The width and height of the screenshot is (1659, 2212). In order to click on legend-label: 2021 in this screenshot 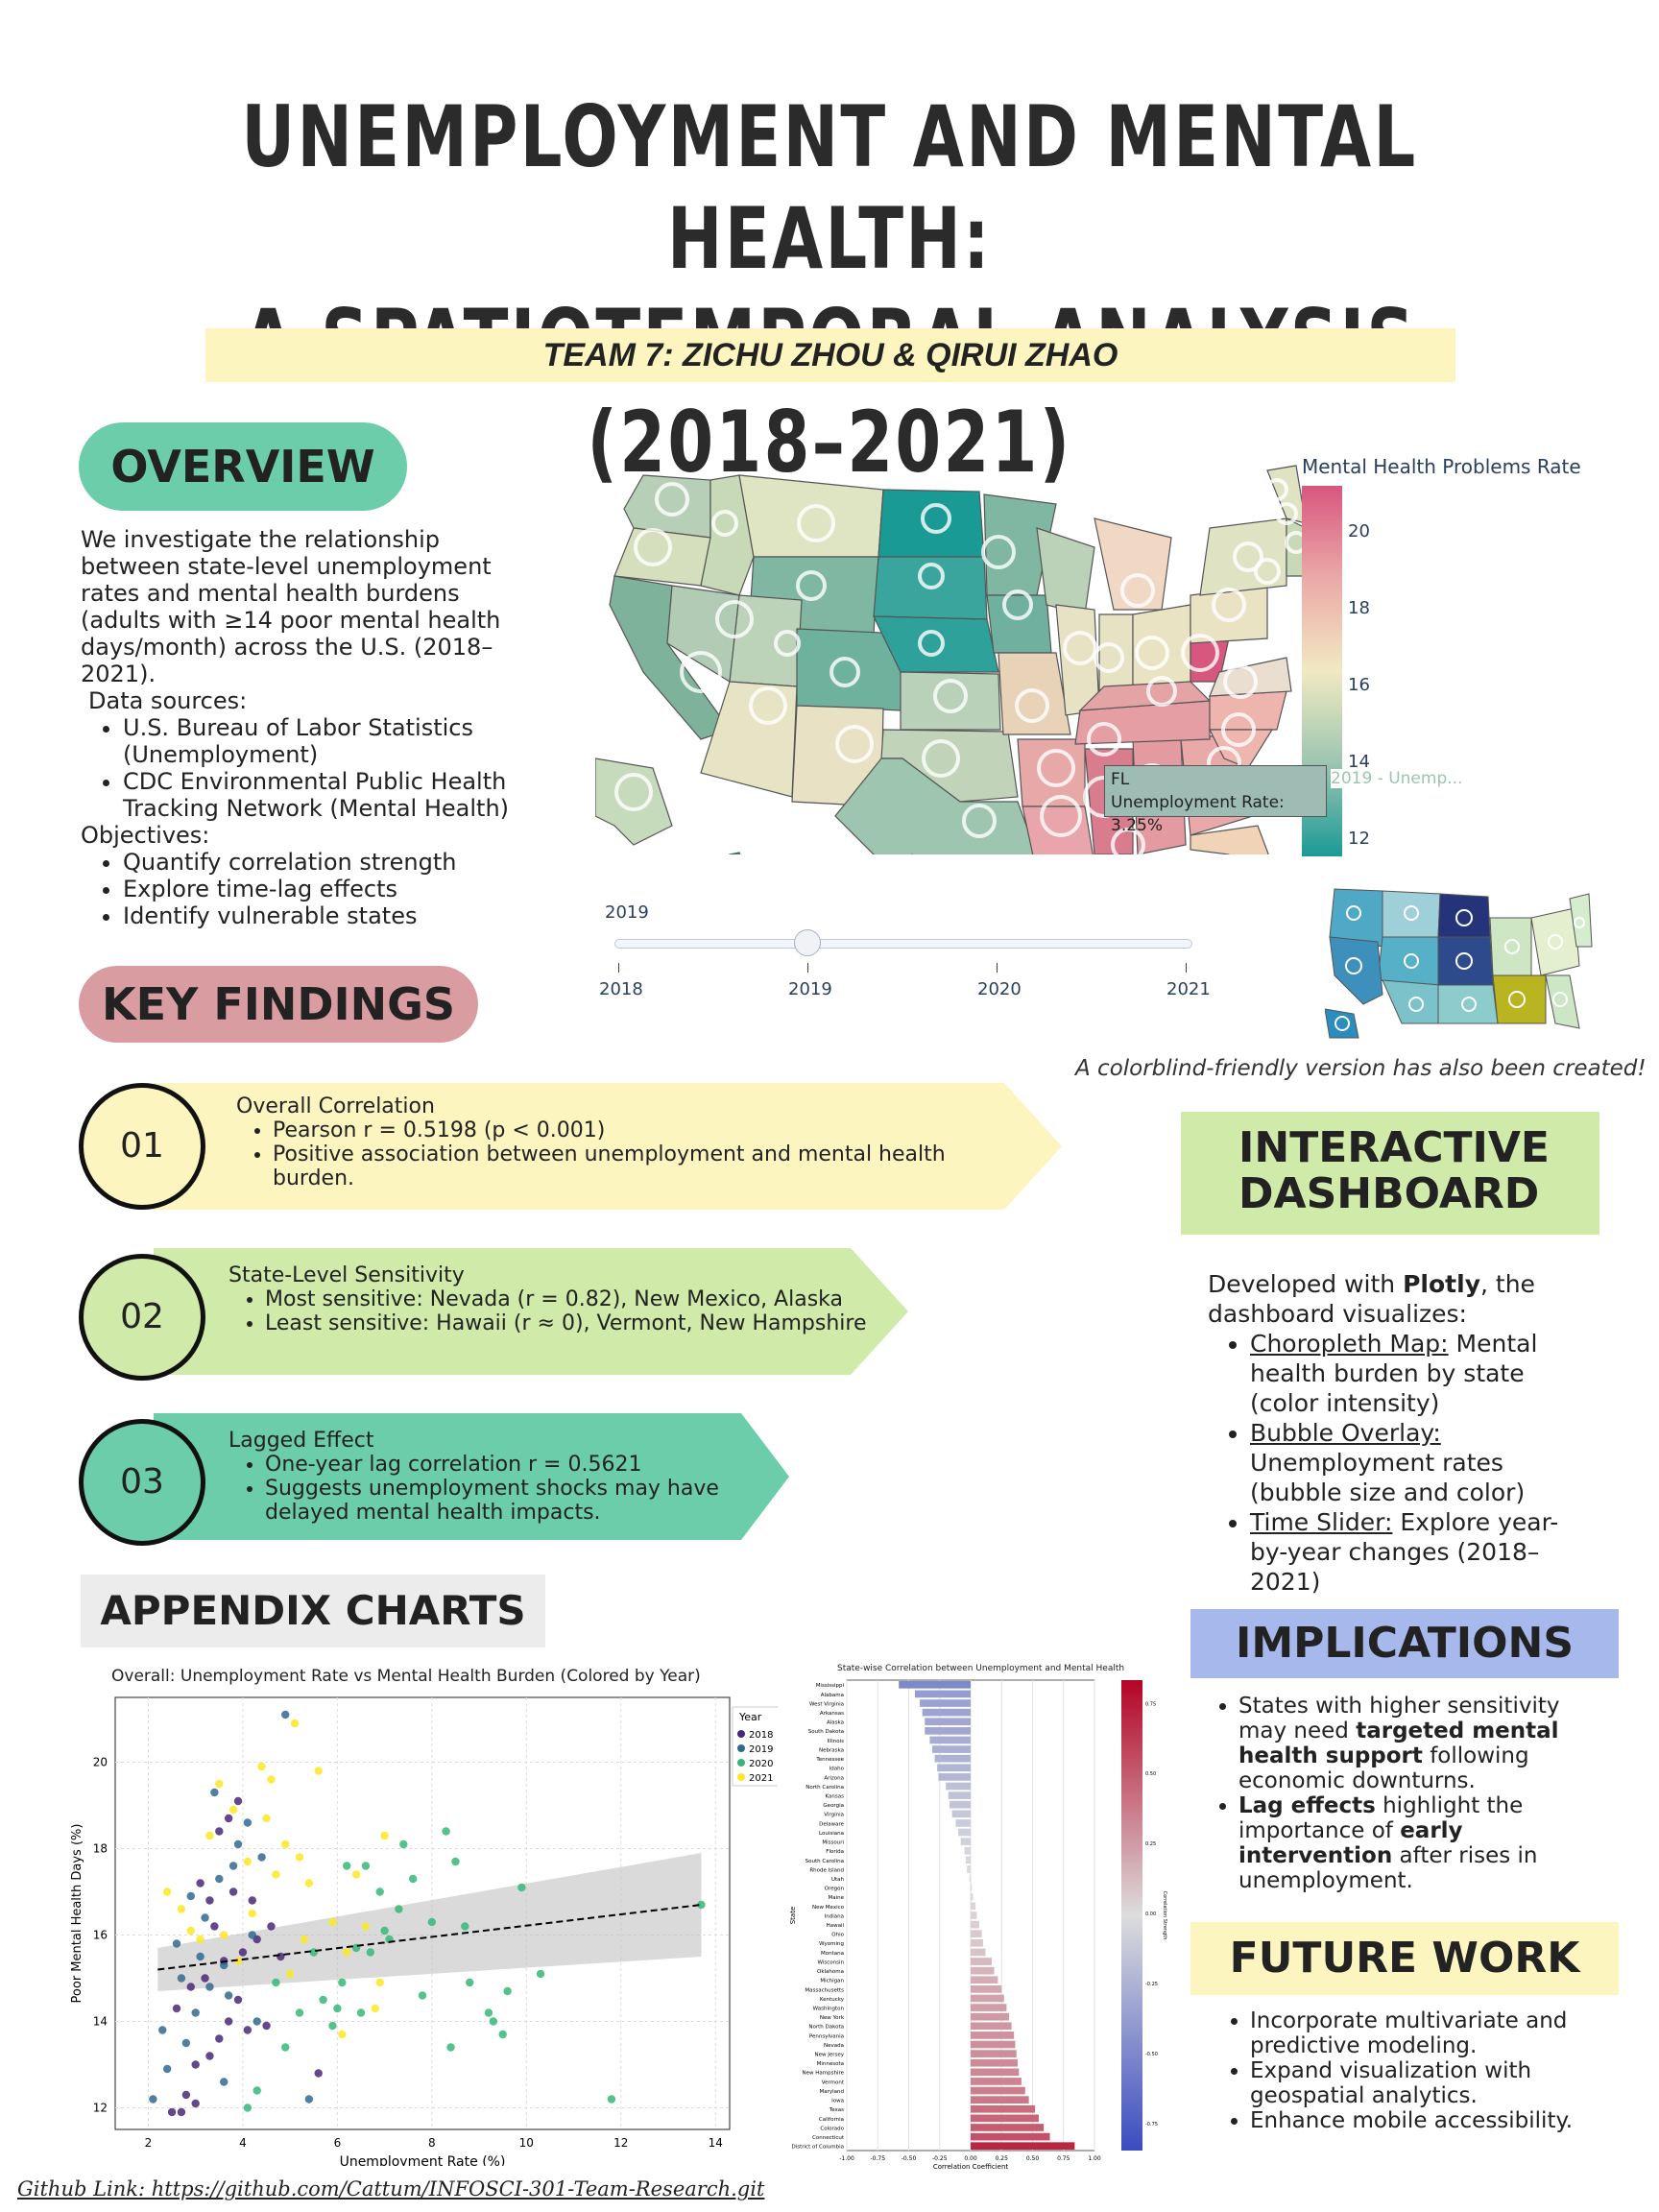, I will do `click(761, 1778)`.